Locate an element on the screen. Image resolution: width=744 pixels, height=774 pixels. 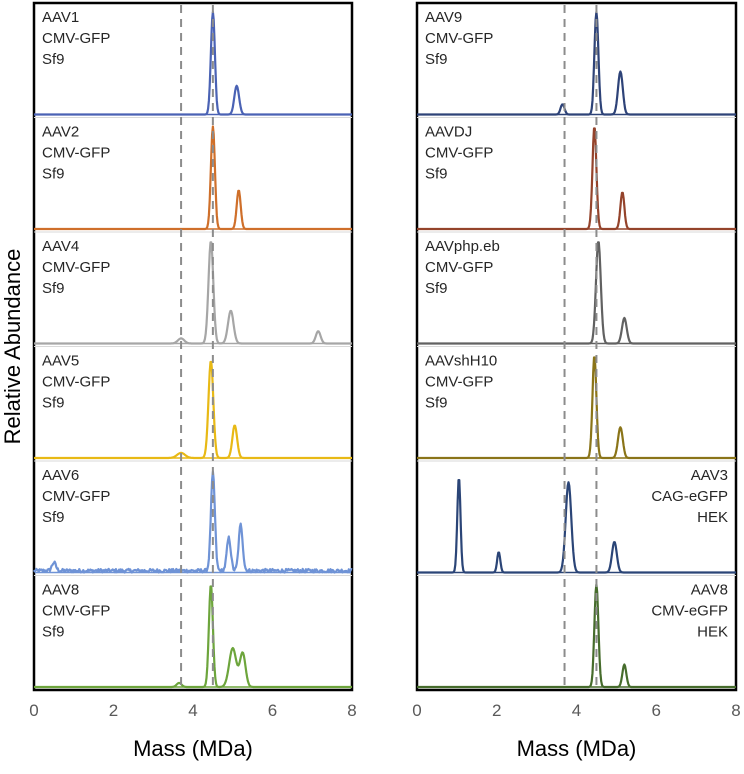
subplot-label: AAV5 is located at coordinates (60, 361).